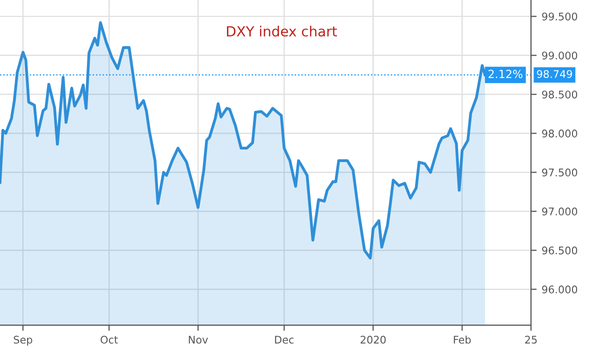 This screenshot has width=600, height=350. Describe the element at coordinates (462, 340) in the screenshot. I see `x-tick-label: Feb` at that location.